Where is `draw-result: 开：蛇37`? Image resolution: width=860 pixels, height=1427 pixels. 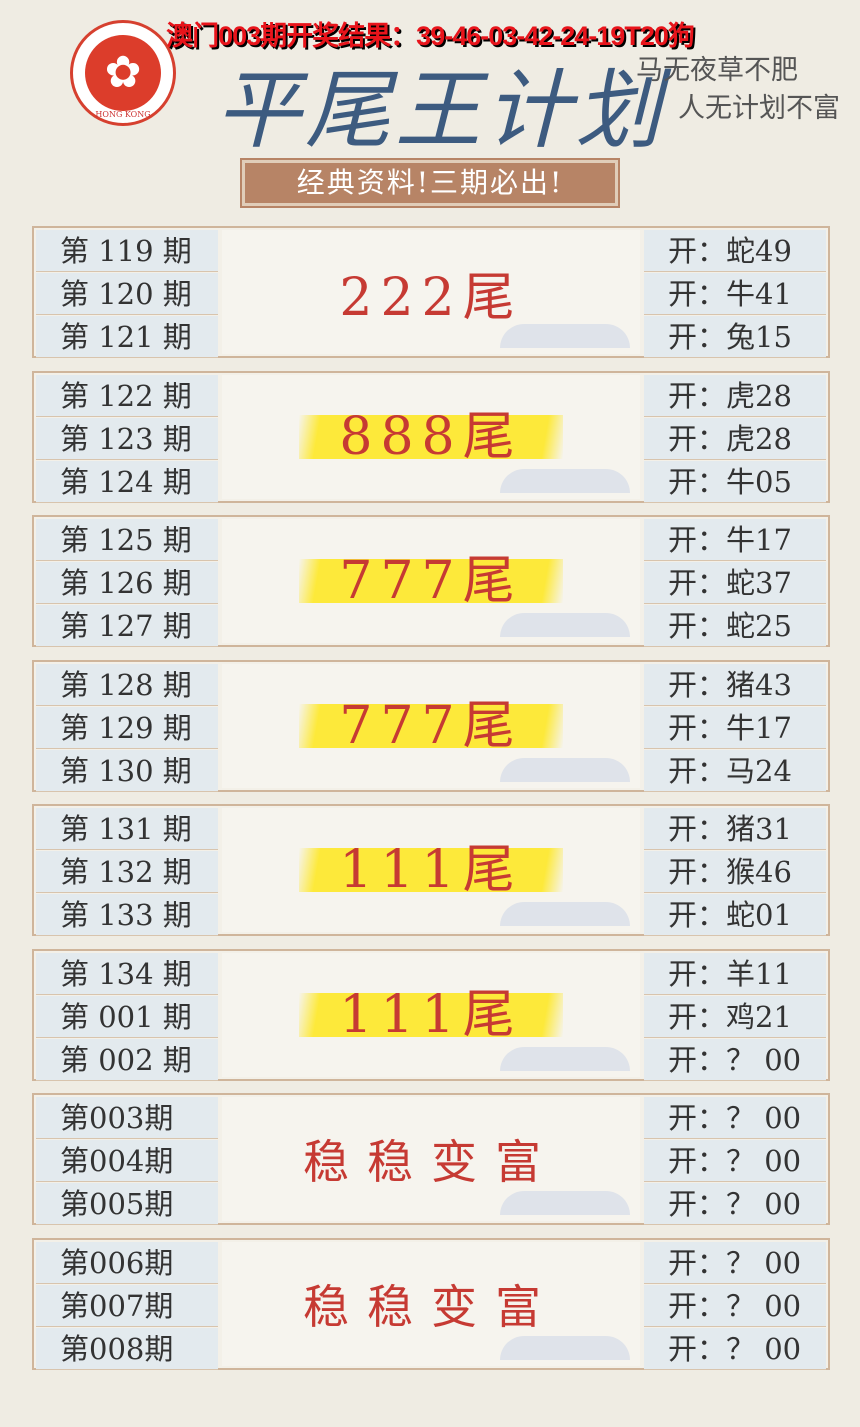
draw-result: 开：蛇37 is located at coordinates (735, 583).